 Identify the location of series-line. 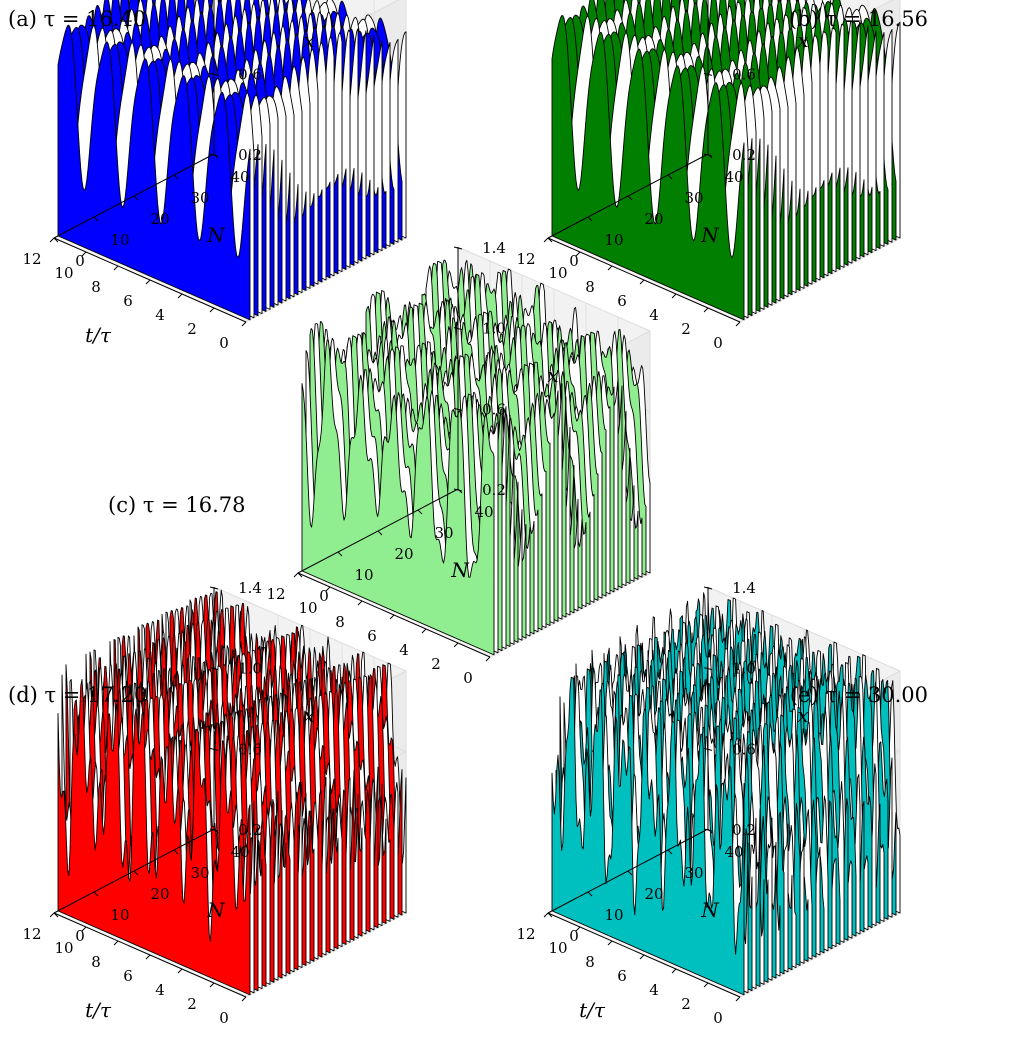
(648, 836).